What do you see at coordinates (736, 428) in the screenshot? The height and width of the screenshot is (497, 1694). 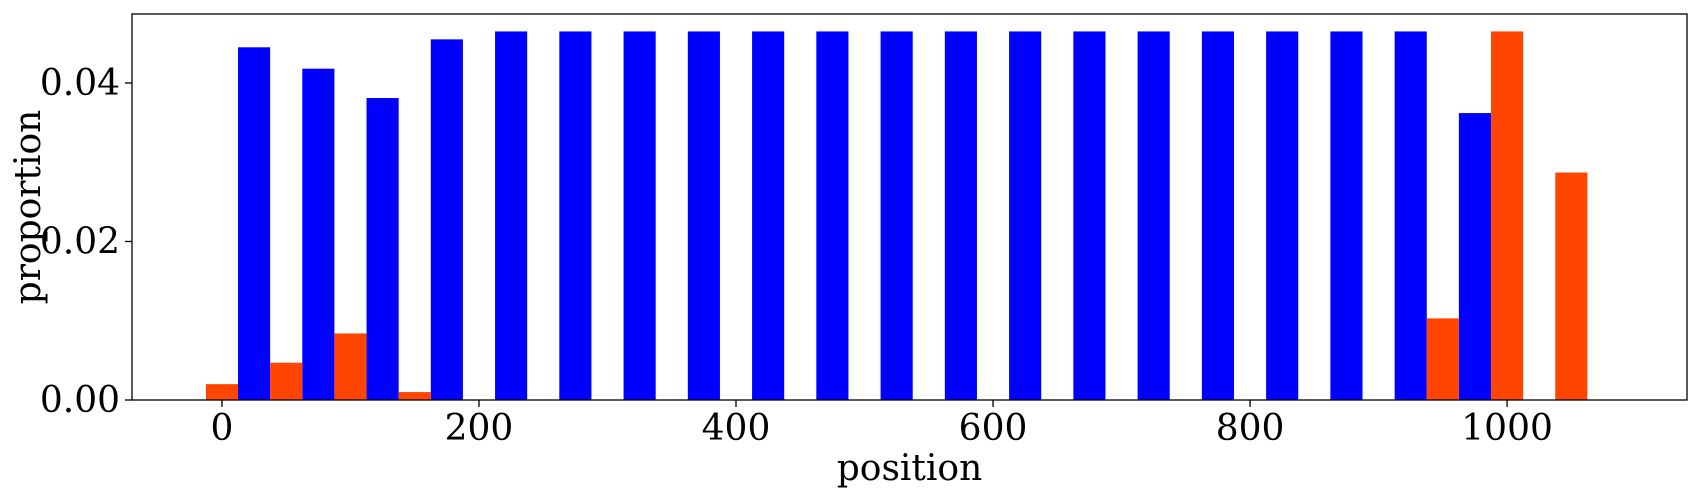 I see `x-tick-label: 400` at bounding box center [736, 428].